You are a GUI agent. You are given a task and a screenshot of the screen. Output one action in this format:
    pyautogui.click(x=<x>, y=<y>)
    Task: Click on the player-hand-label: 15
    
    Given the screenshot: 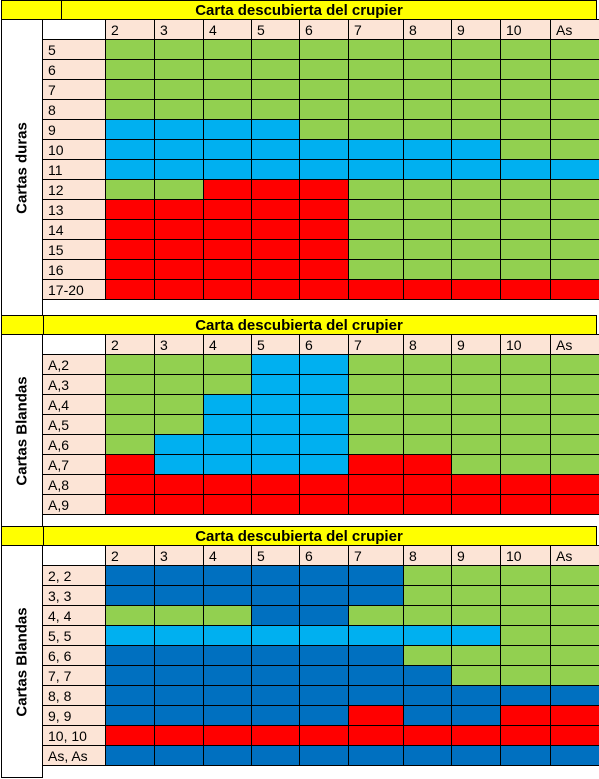 What is the action you would take?
    pyautogui.click(x=74, y=249)
    